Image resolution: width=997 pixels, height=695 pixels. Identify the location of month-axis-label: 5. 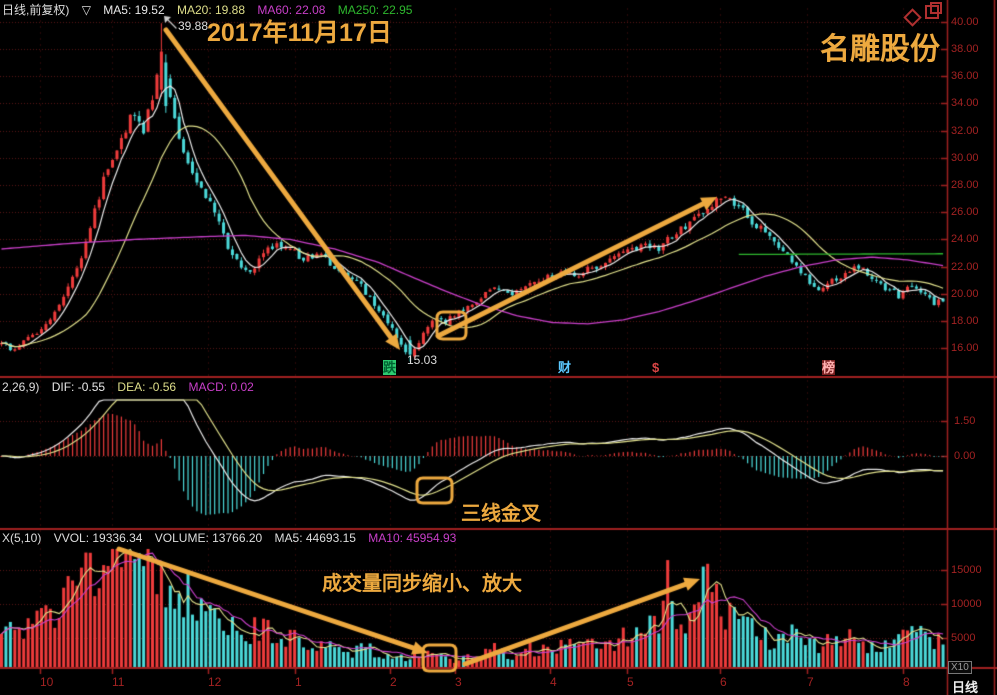
(630, 682).